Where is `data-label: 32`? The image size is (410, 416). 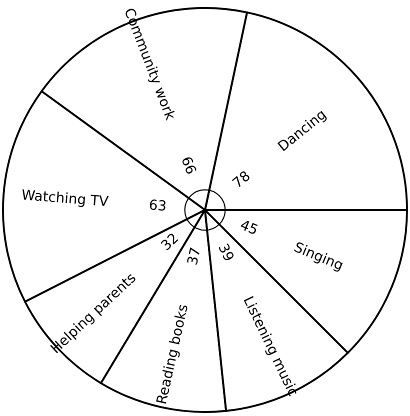 data-label: 32 is located at coordinates (169, 241).